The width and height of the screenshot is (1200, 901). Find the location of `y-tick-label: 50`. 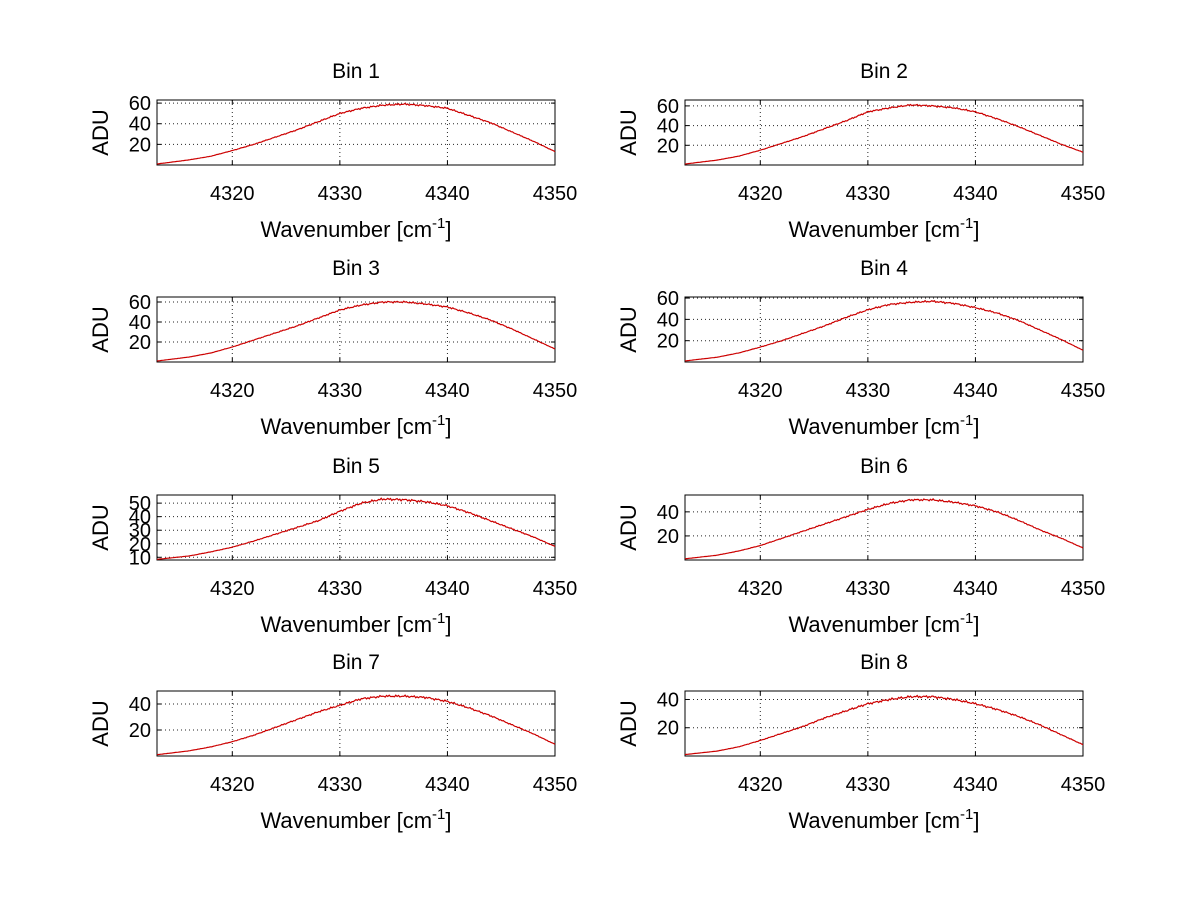

y-tick-label: 50 is located at coordinates (140, 504).